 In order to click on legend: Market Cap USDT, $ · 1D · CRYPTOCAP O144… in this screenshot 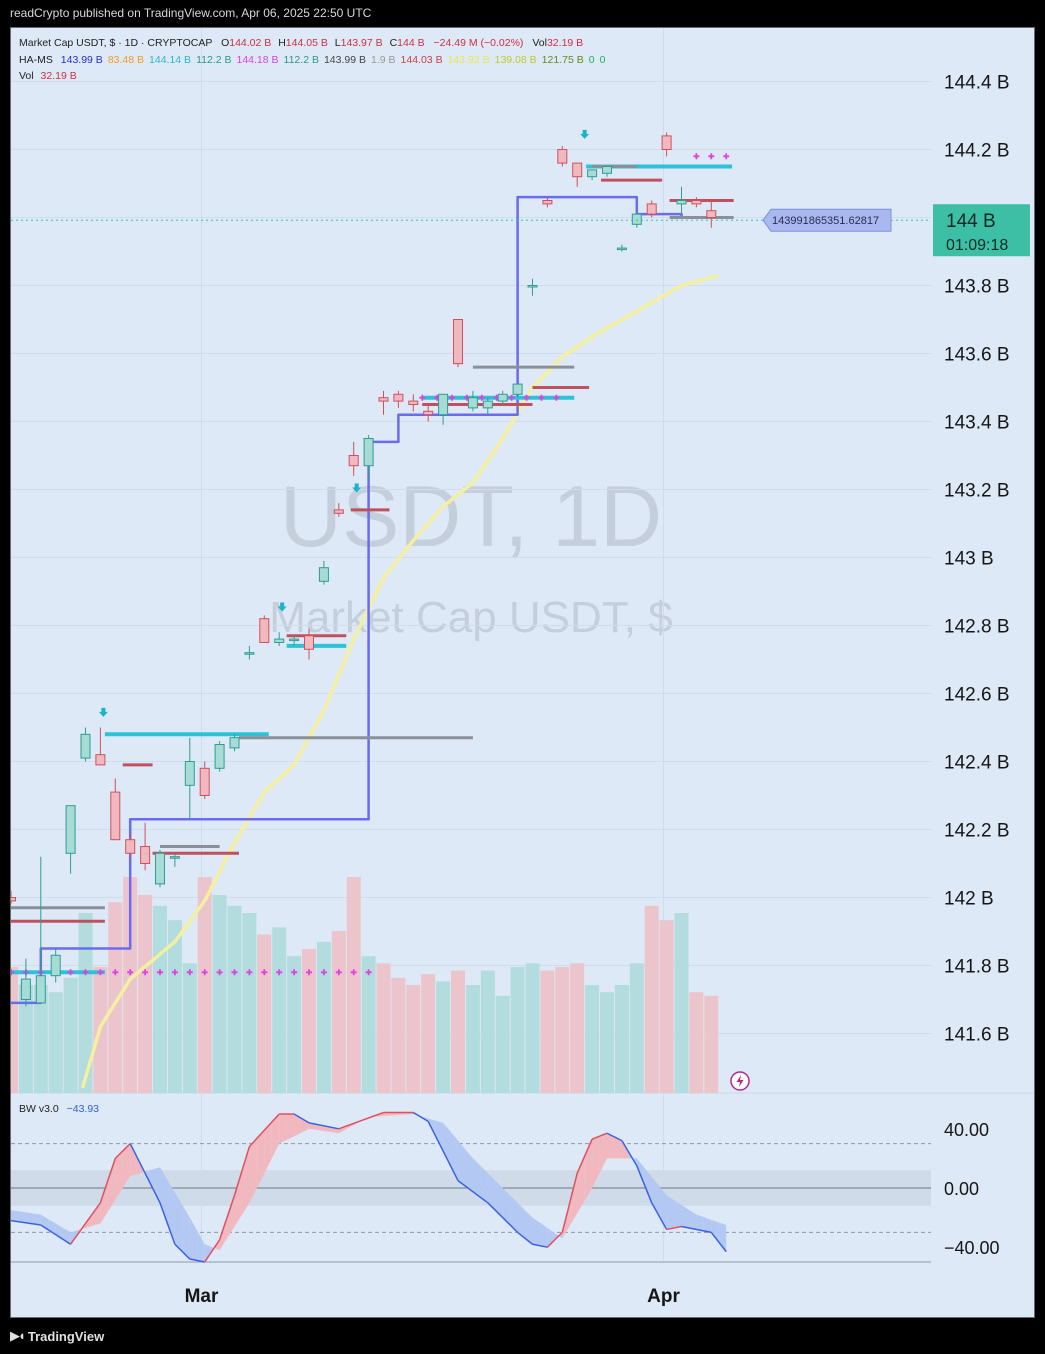, I will do `click(312, 59)`.